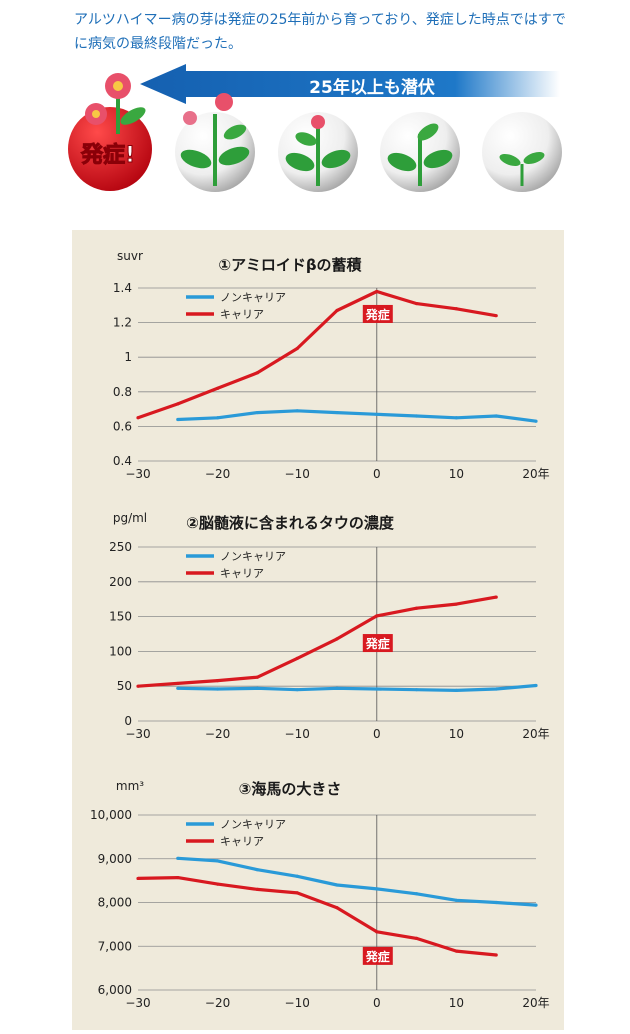 This screenshot has width=630, height=1034. I want to click on y-tick-label: 0.6, so click(122, 426).